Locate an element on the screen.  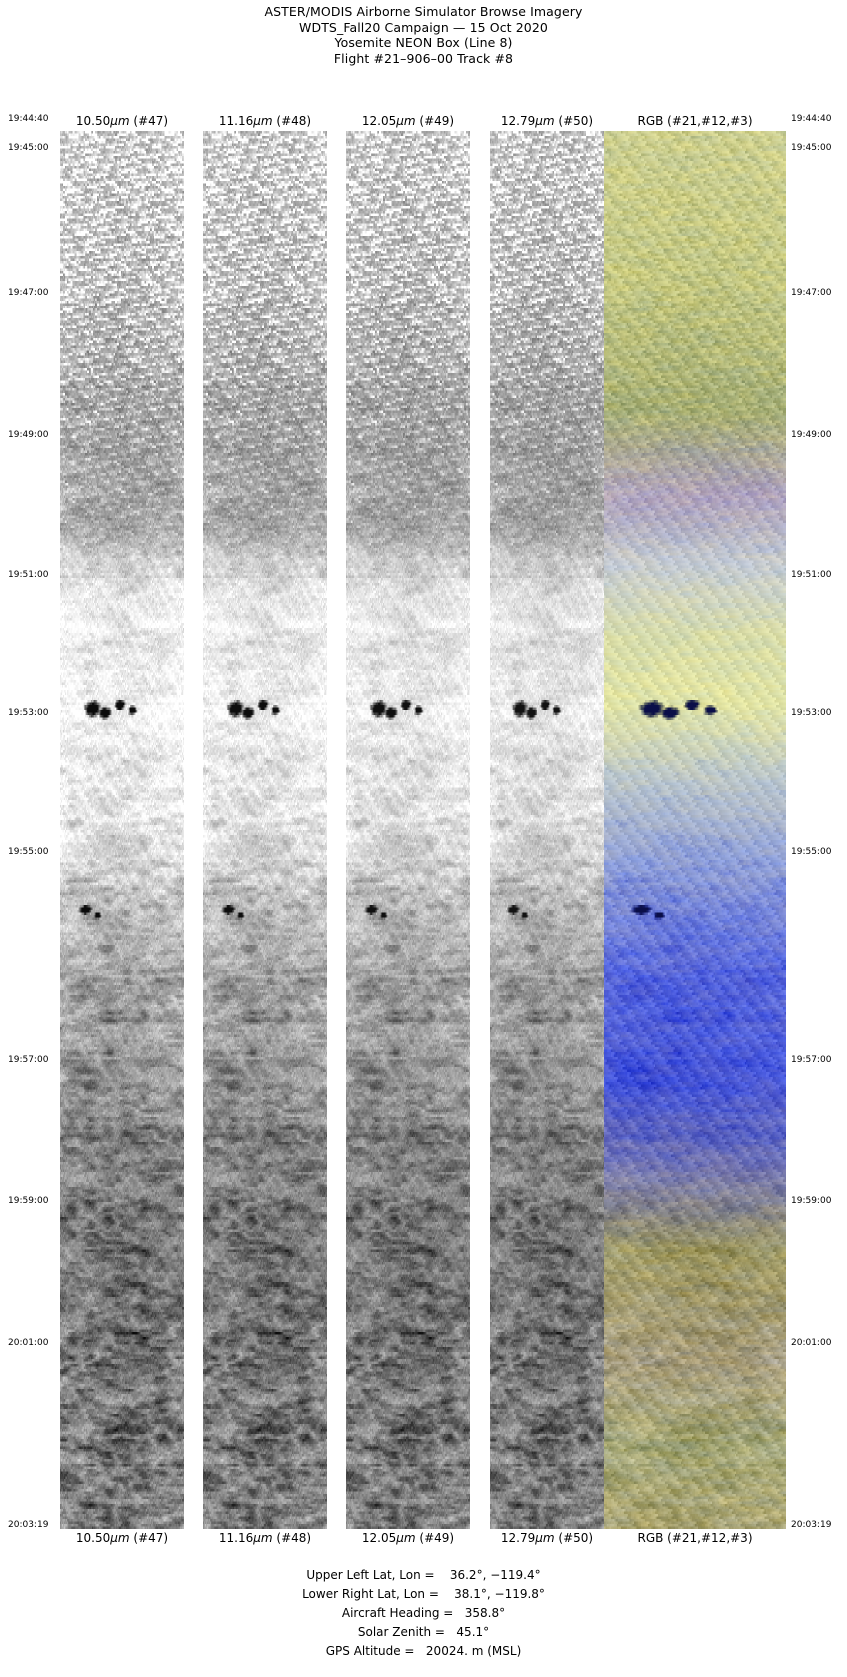
column-header-bottom-3: 12.05μm (#49) is located at coordinates (408, 1538).